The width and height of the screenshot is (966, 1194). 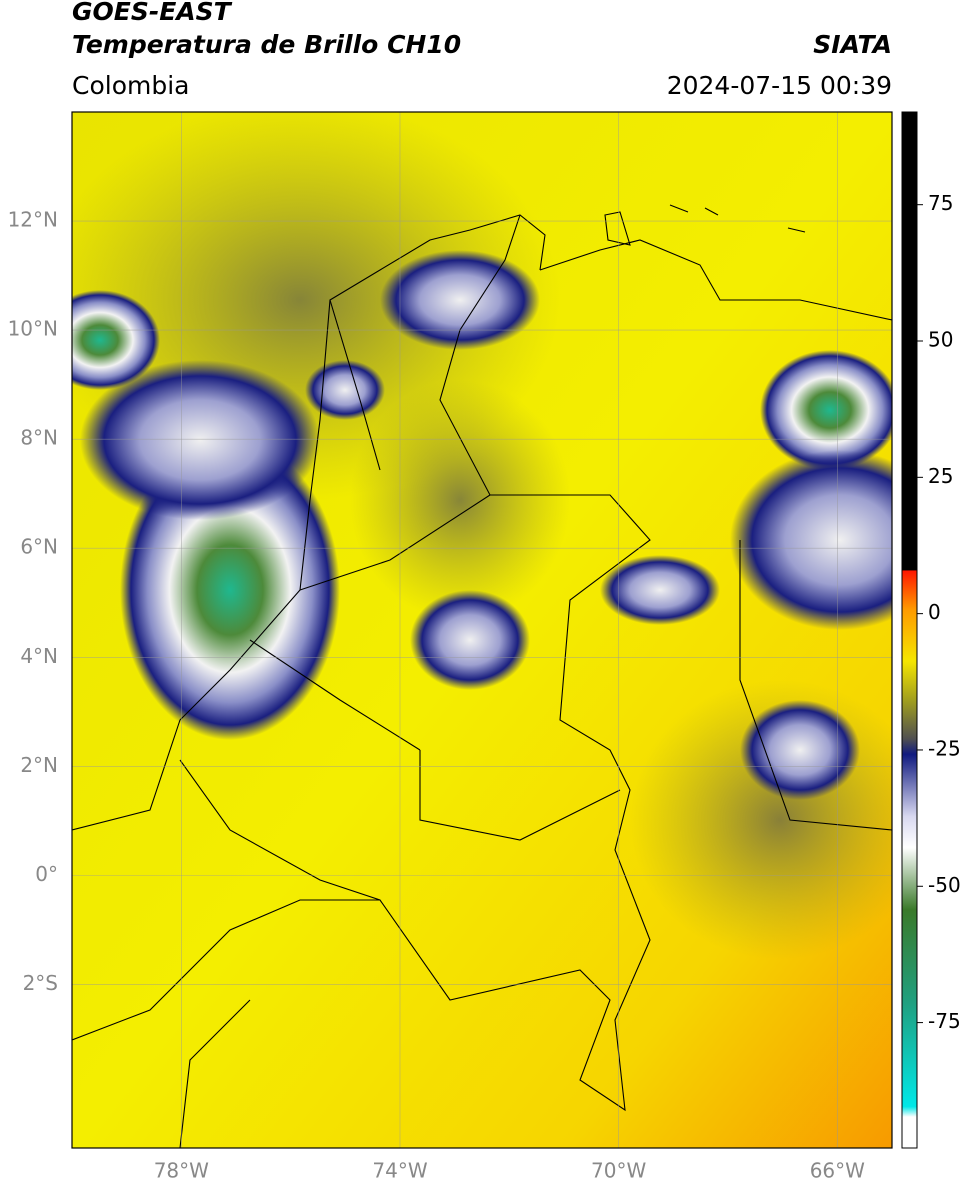 What do you see at coordinates (940, 340) in the screenshot?
I see `colorbar-tick-label: 50` at bounding box center [940, 340].